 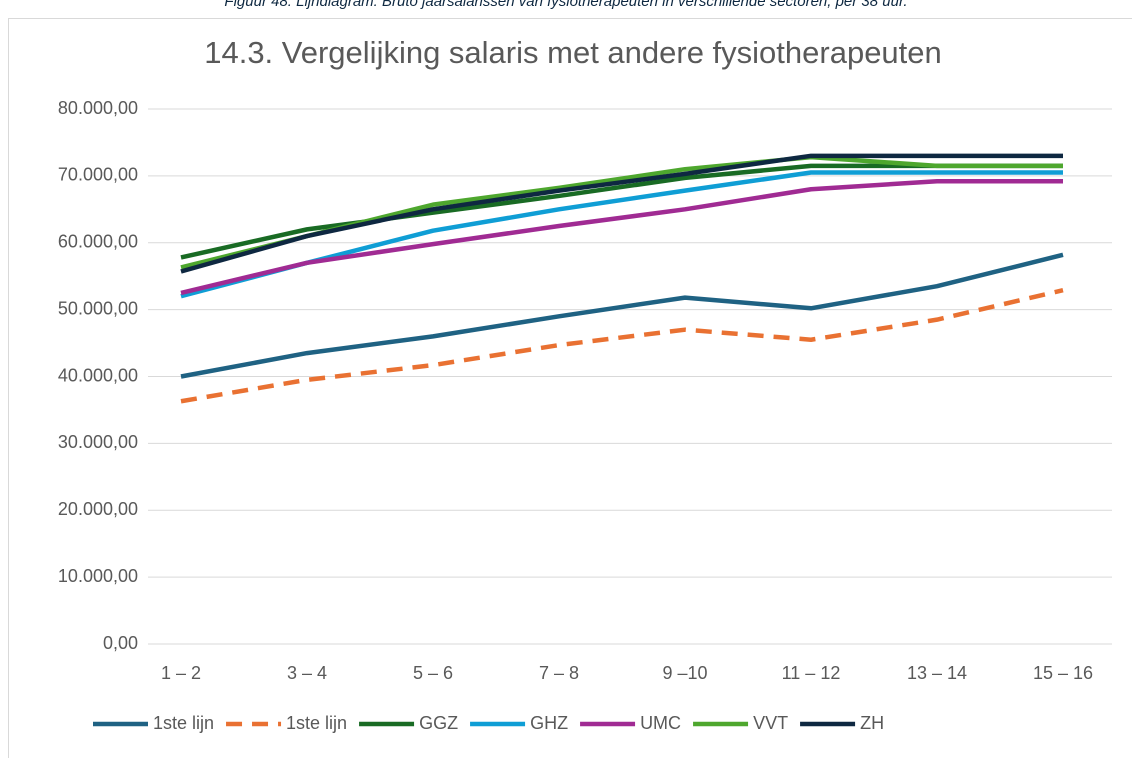 What do you see at coordinates (98, 108) in the screenshot?
I see `y-tick-label: 80.000,00` at bounding box center [98, 108].